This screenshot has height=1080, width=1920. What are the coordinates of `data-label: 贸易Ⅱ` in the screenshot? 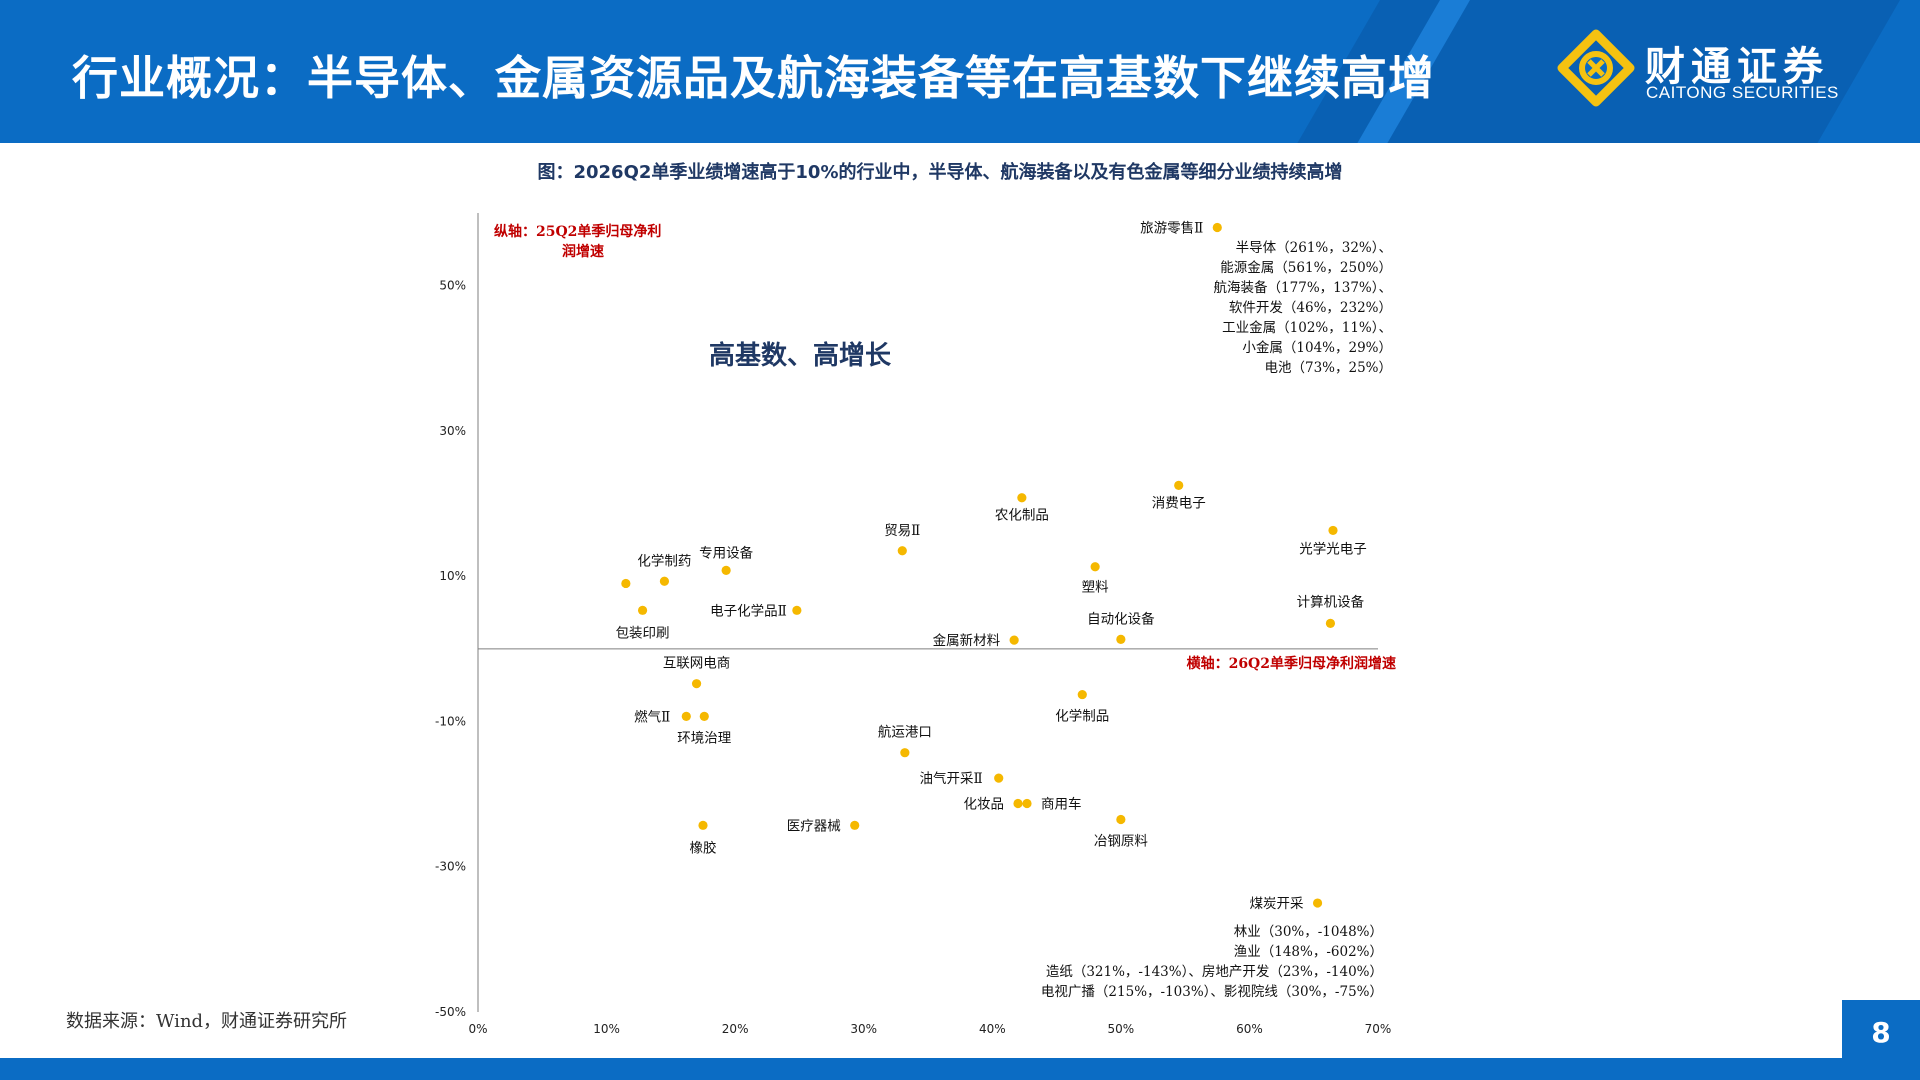 It's located at (902, 531).